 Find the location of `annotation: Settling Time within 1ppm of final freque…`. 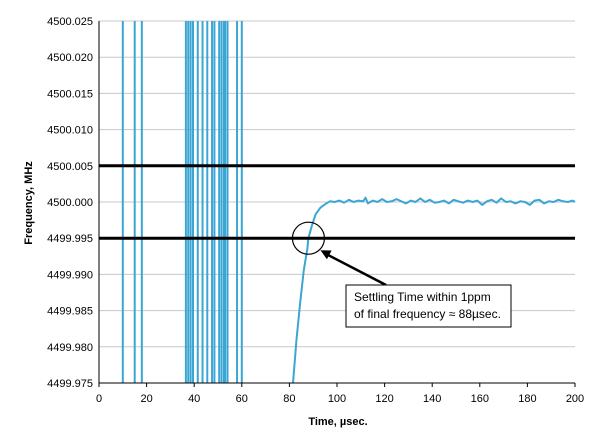

annotation: Settling Time within 1ppm of final freque… is located at coordinates (401, 274).